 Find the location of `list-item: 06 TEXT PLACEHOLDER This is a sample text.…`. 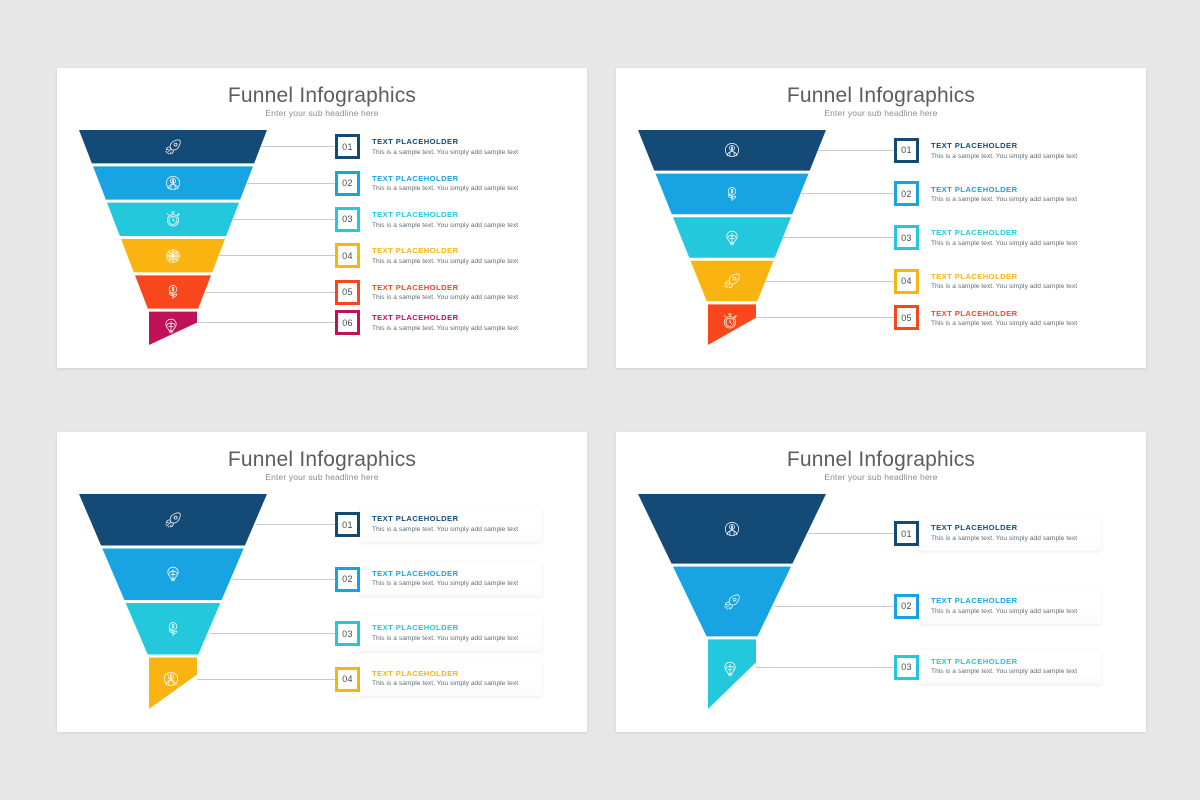

list-item: 06 TEXT PLACEHOLDER This is a sample text.… is located at coordinates (364, 323).